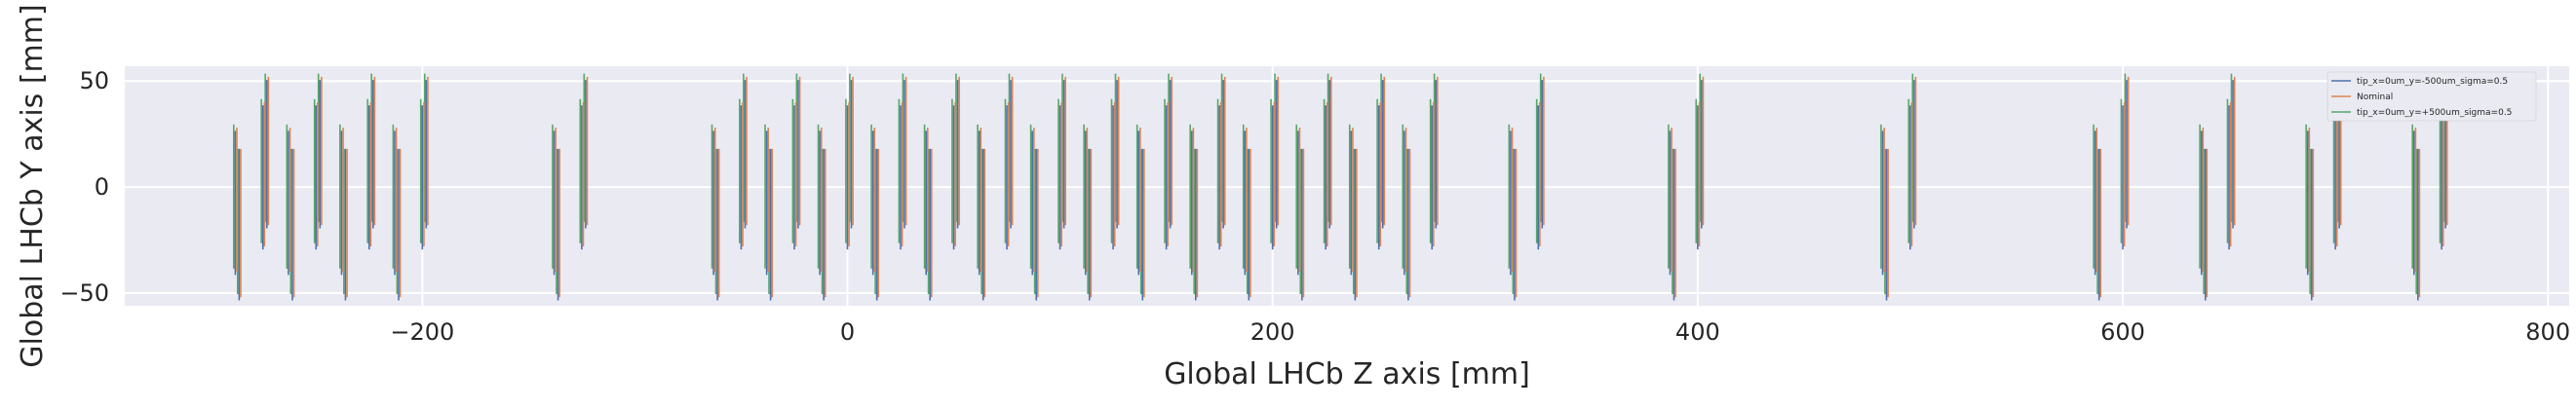 The image size is (2576, 408). Describe the element at coordinates (2434, 113) in the screenshot. I see `legend-entry-label: tip_x=0um_y=+500um_sigma=0.5` at that location.